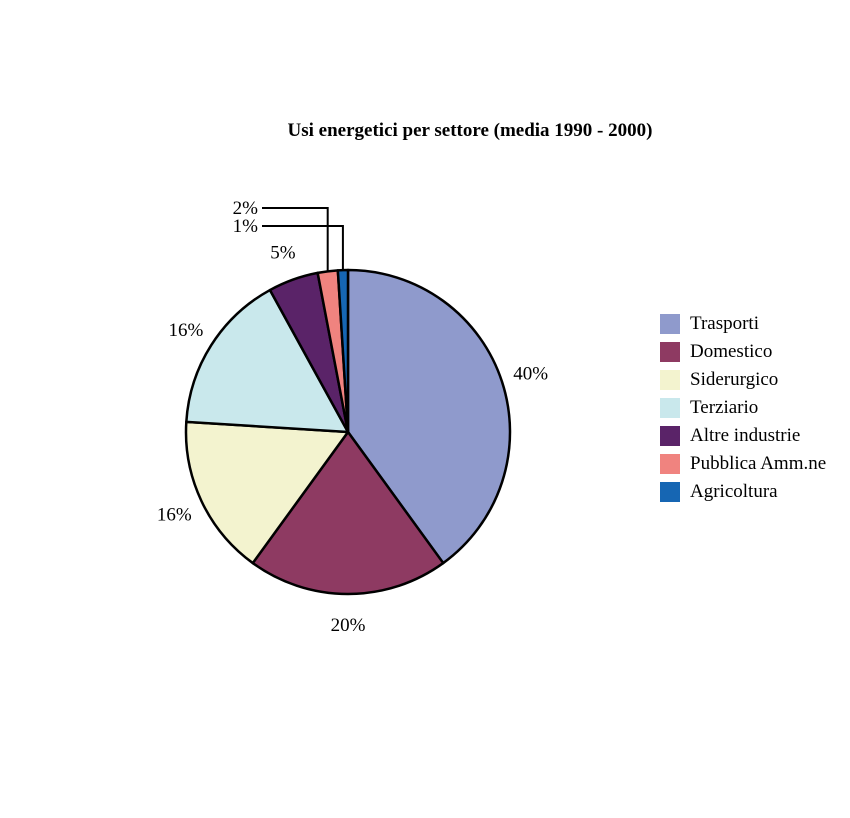 This screenshot has width=850, height=818. I want to click on leader-line-pubblica-amm-ne, so click(295, 239).